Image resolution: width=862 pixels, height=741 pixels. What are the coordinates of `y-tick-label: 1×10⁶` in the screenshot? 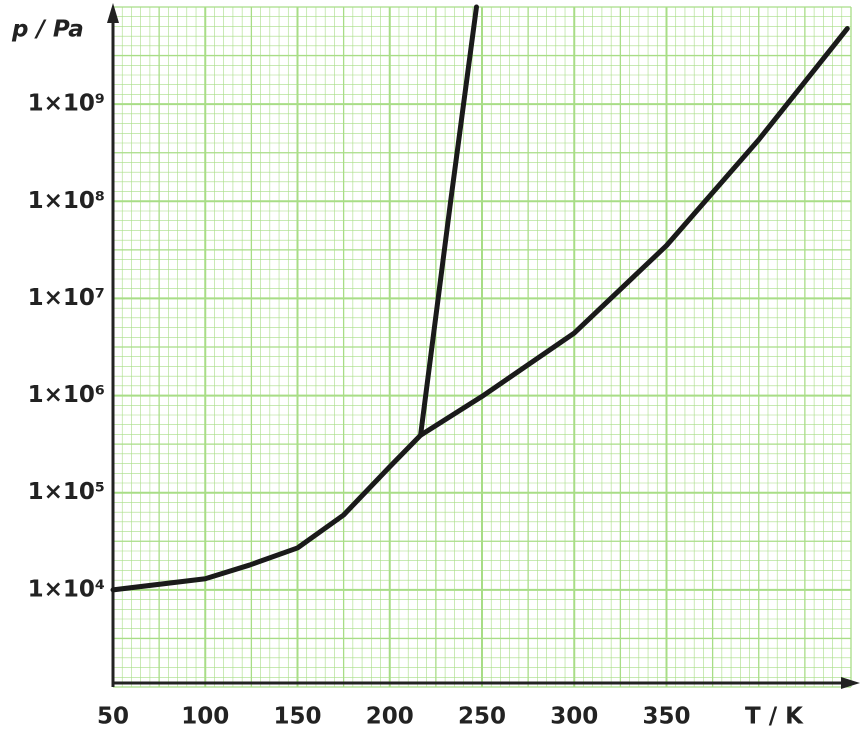 It's located at (66, 395).